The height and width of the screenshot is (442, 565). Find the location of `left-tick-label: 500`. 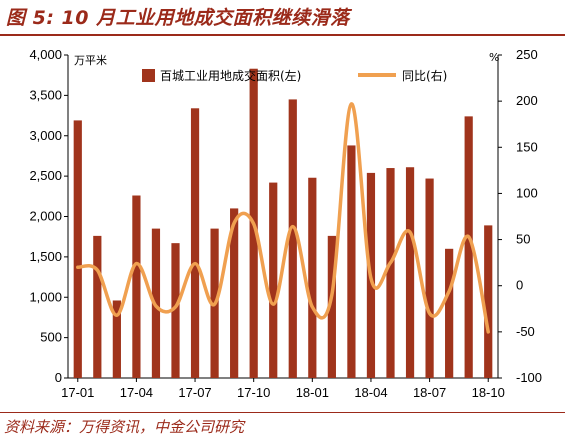

left-tick-label: 500 is located at coordinates (51, 337).